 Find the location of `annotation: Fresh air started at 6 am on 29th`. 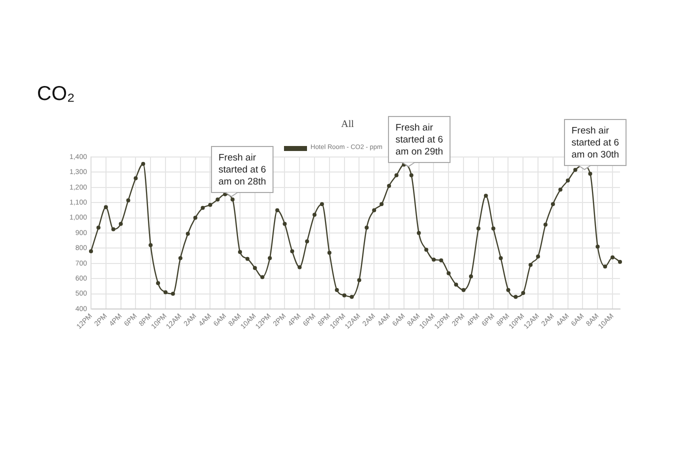

annotation: Fresh air started at 6 am on 29th is located at coordinates (420, 140).